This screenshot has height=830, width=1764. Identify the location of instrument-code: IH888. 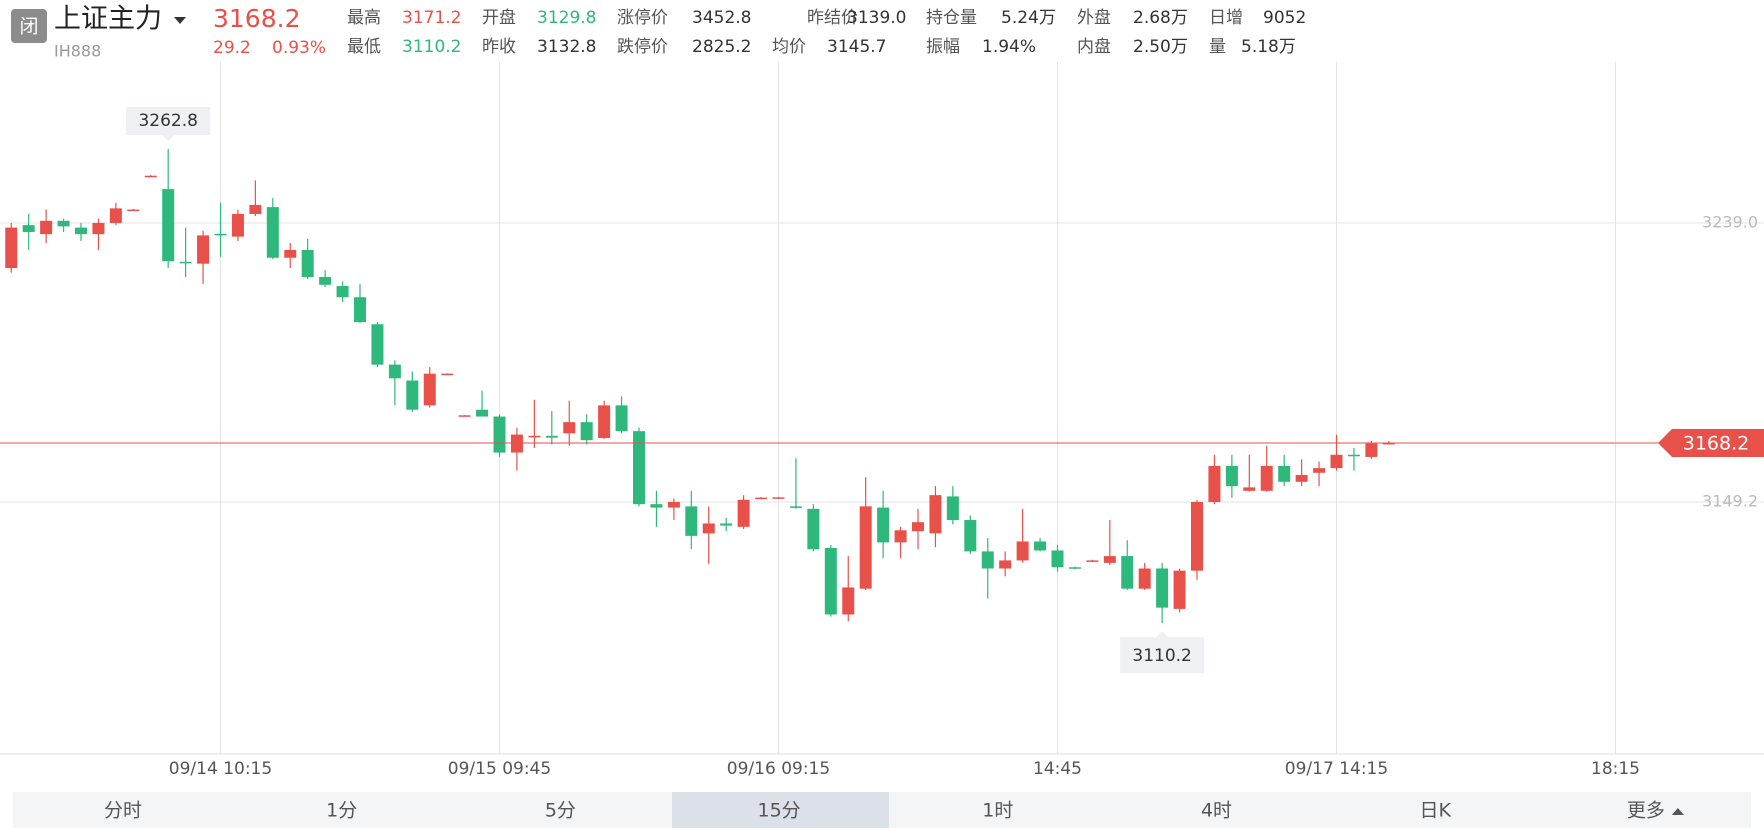
(77, 51).